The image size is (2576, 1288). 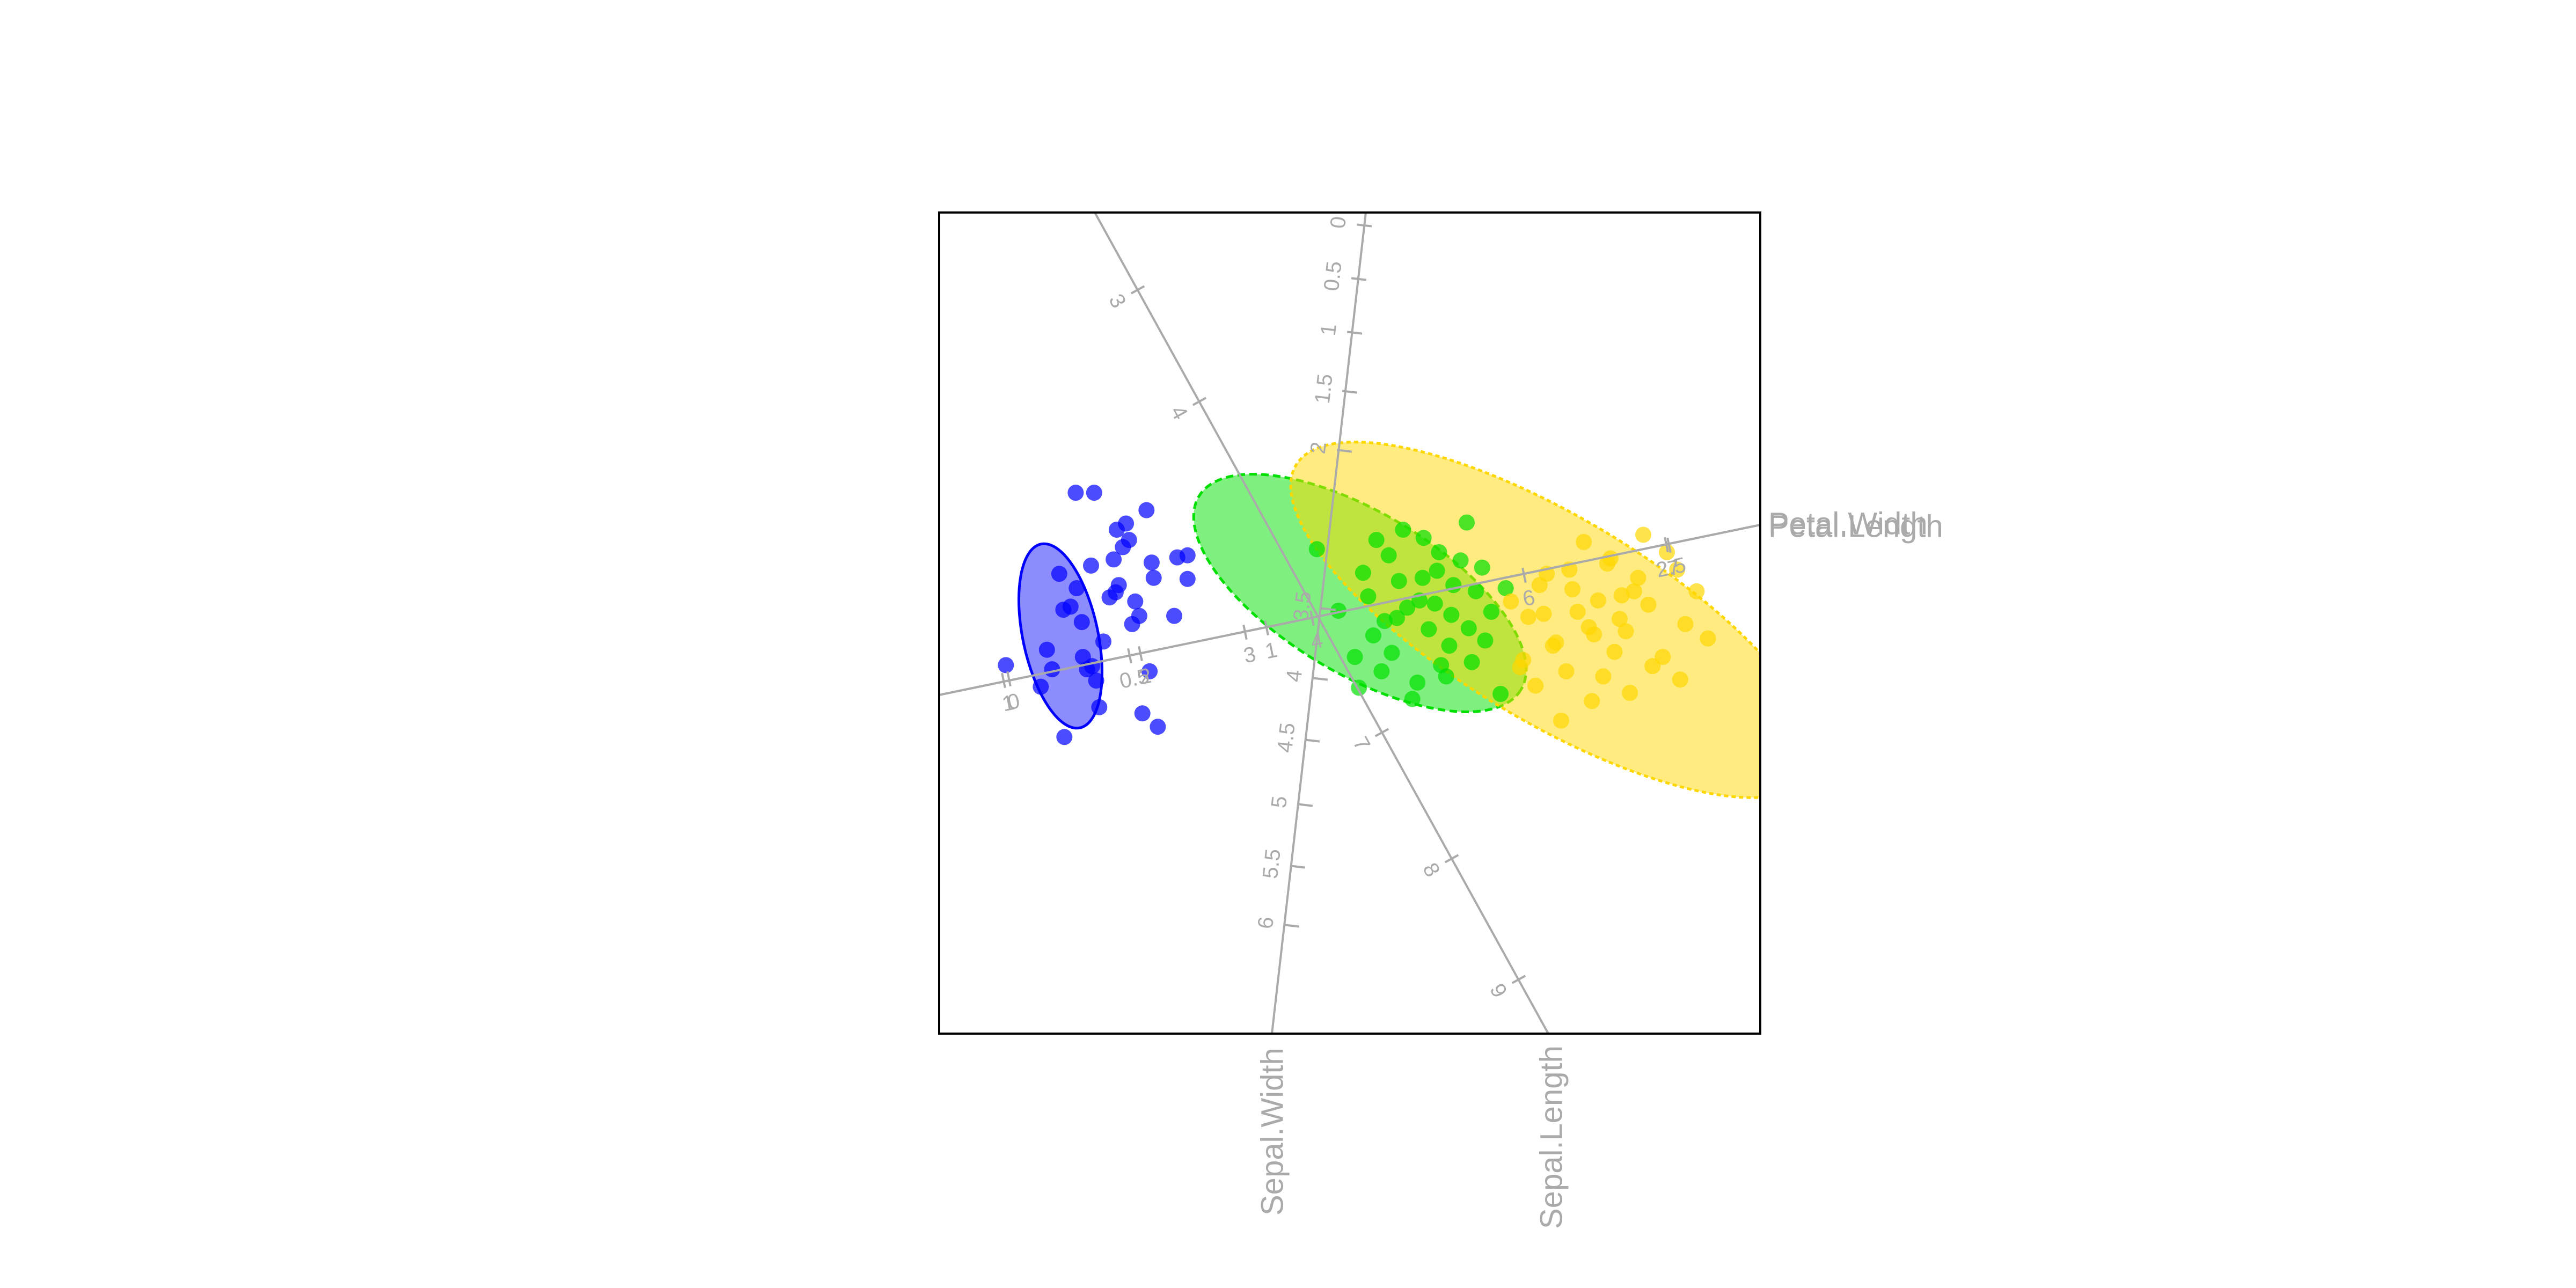 What do you see at coordinates (1266, 923) in the screenshot?
I see `axis-tick-label: 6` at bounding box center [1266, 923].